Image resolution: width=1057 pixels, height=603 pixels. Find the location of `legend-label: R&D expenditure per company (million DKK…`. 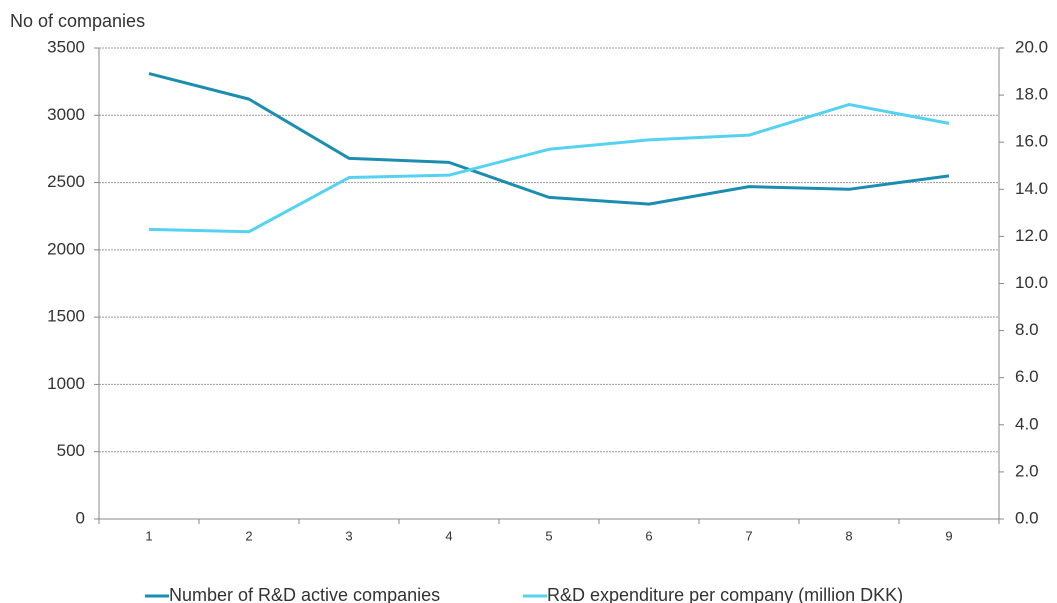

legend-label: R&D expenditure per company (million DKK… is located at coordinates (725, 594).